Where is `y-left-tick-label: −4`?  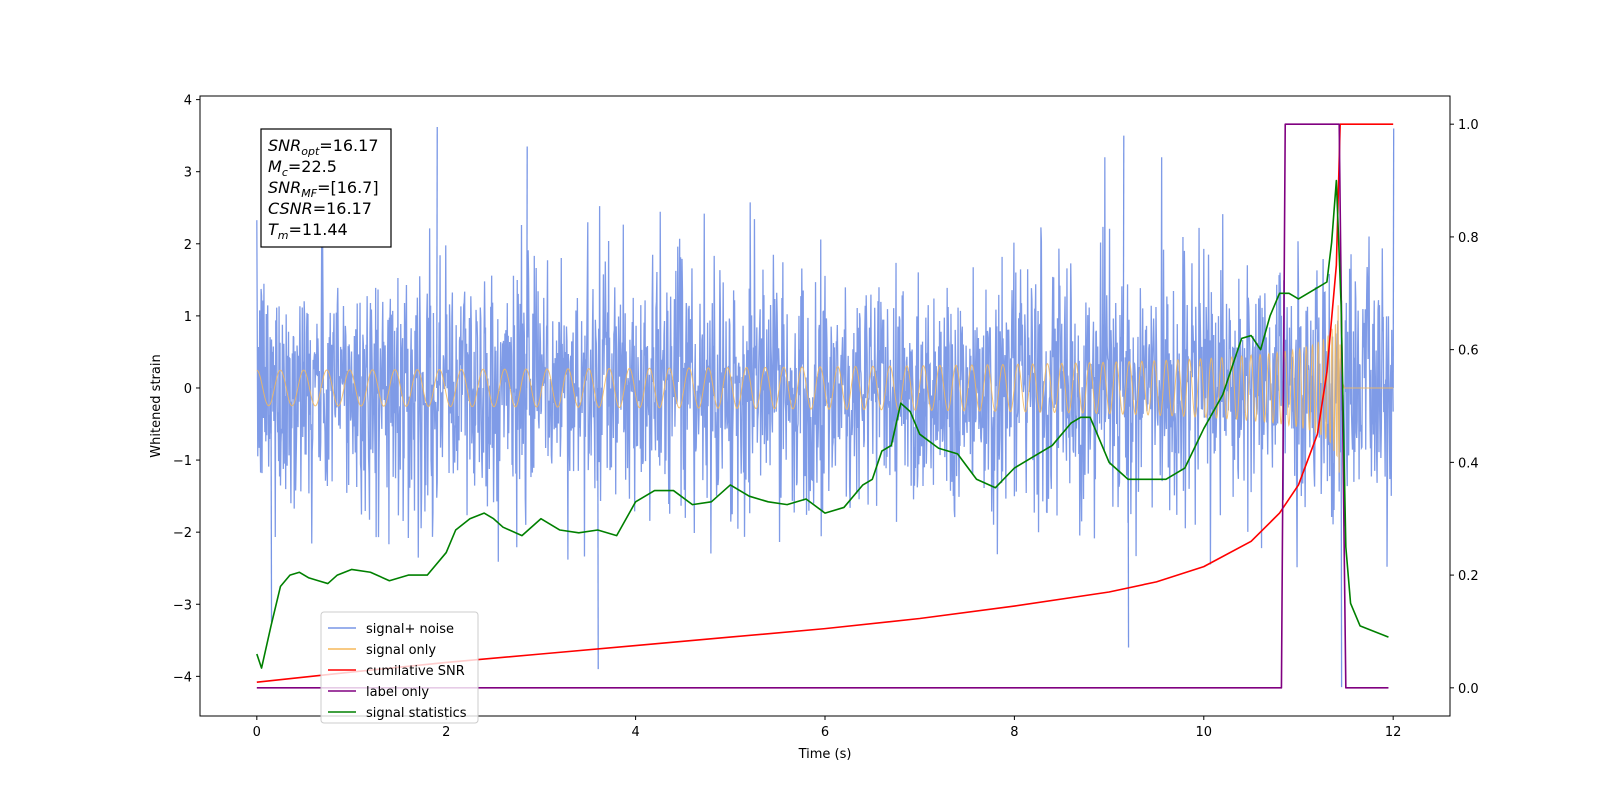 y-left-tick-label: −4 is located at coordinates (182, 677).